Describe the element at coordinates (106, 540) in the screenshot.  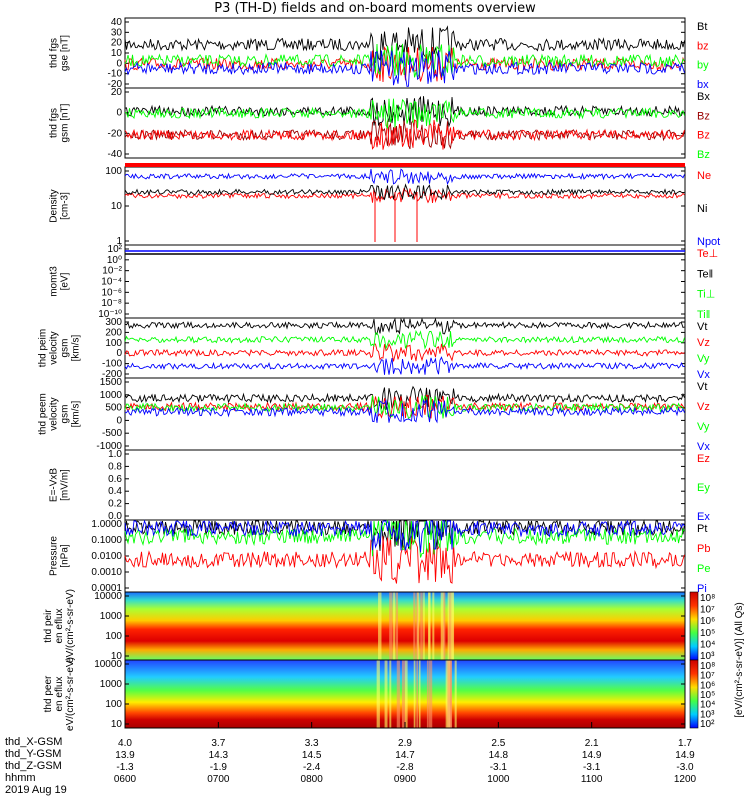
I see `y-tick-label: 0.1000` at that location.